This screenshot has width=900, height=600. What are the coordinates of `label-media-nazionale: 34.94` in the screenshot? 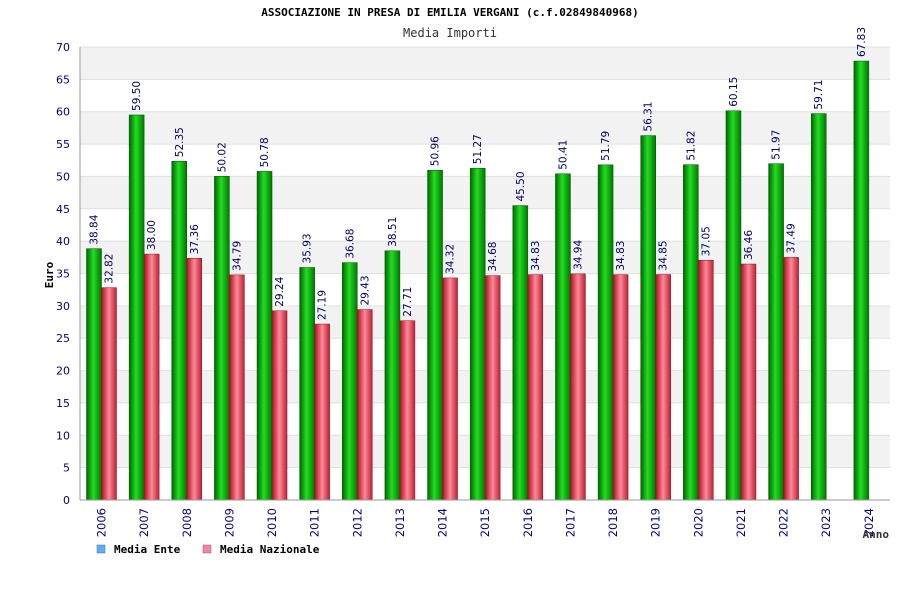 It's located at (578, 255).